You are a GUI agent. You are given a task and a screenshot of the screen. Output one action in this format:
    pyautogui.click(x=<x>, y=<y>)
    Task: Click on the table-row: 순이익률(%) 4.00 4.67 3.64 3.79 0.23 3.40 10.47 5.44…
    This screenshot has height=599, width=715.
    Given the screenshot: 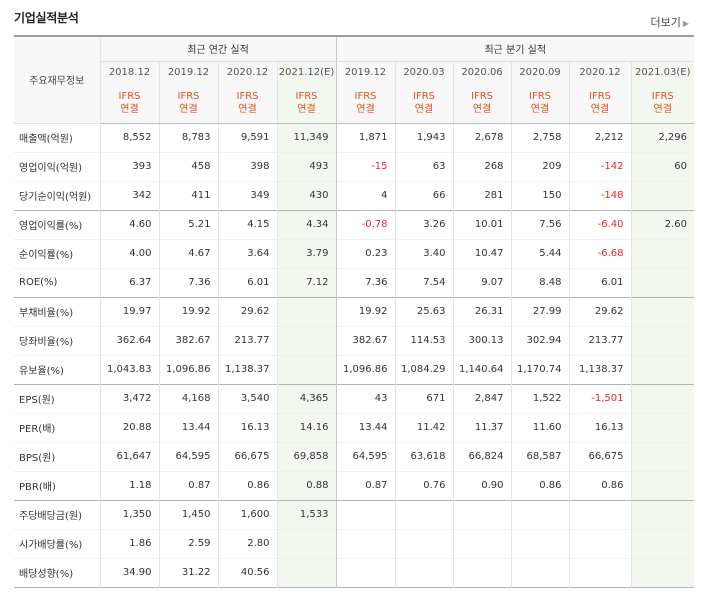 What is the action you would take?
    pyautogui.click(x=354, y=253)
    